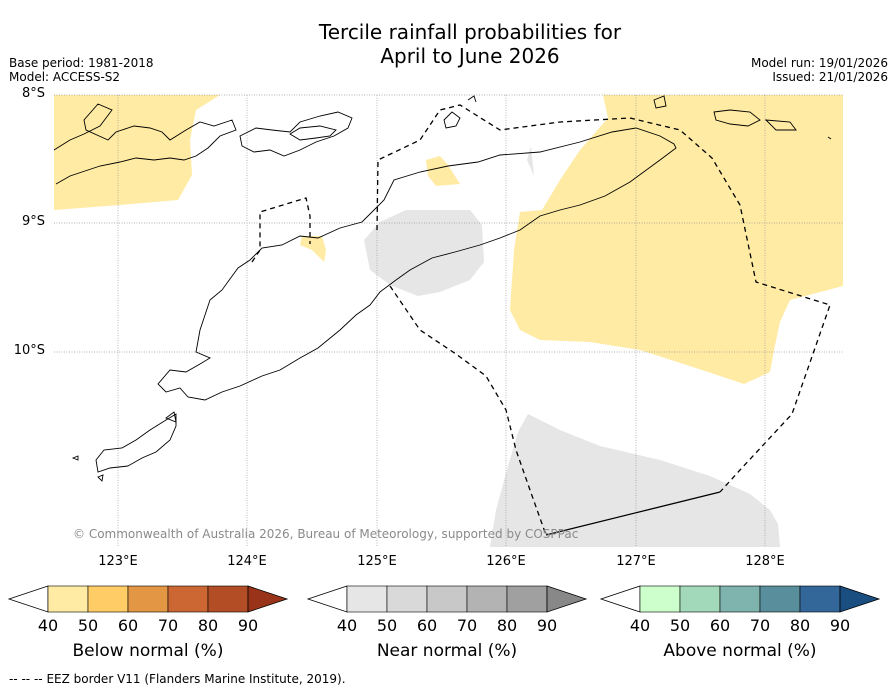 This screenshot has height=690, width=896. Describe the element at coordinates (470, 56) in the screenshot. I see `title-line-2: April to June 2026` at that location.